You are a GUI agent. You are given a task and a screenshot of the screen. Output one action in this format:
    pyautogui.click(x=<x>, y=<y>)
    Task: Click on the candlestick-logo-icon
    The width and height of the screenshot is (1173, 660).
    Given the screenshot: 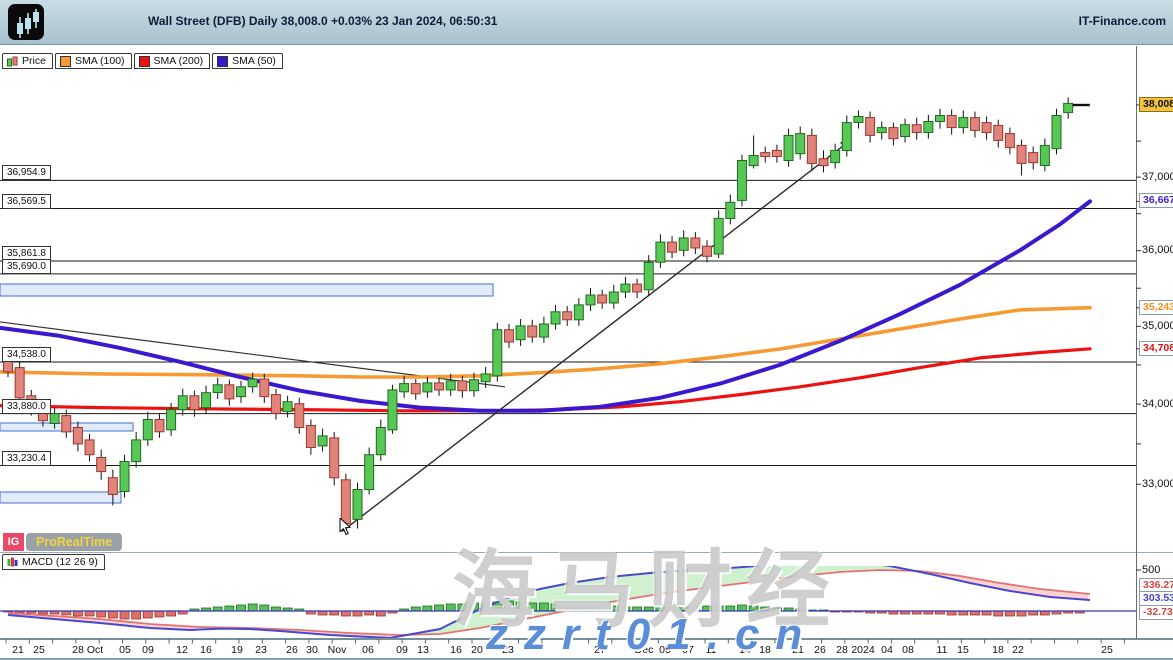 What is the action you would take?
    pyautogui.click(x=28, y=23)
    